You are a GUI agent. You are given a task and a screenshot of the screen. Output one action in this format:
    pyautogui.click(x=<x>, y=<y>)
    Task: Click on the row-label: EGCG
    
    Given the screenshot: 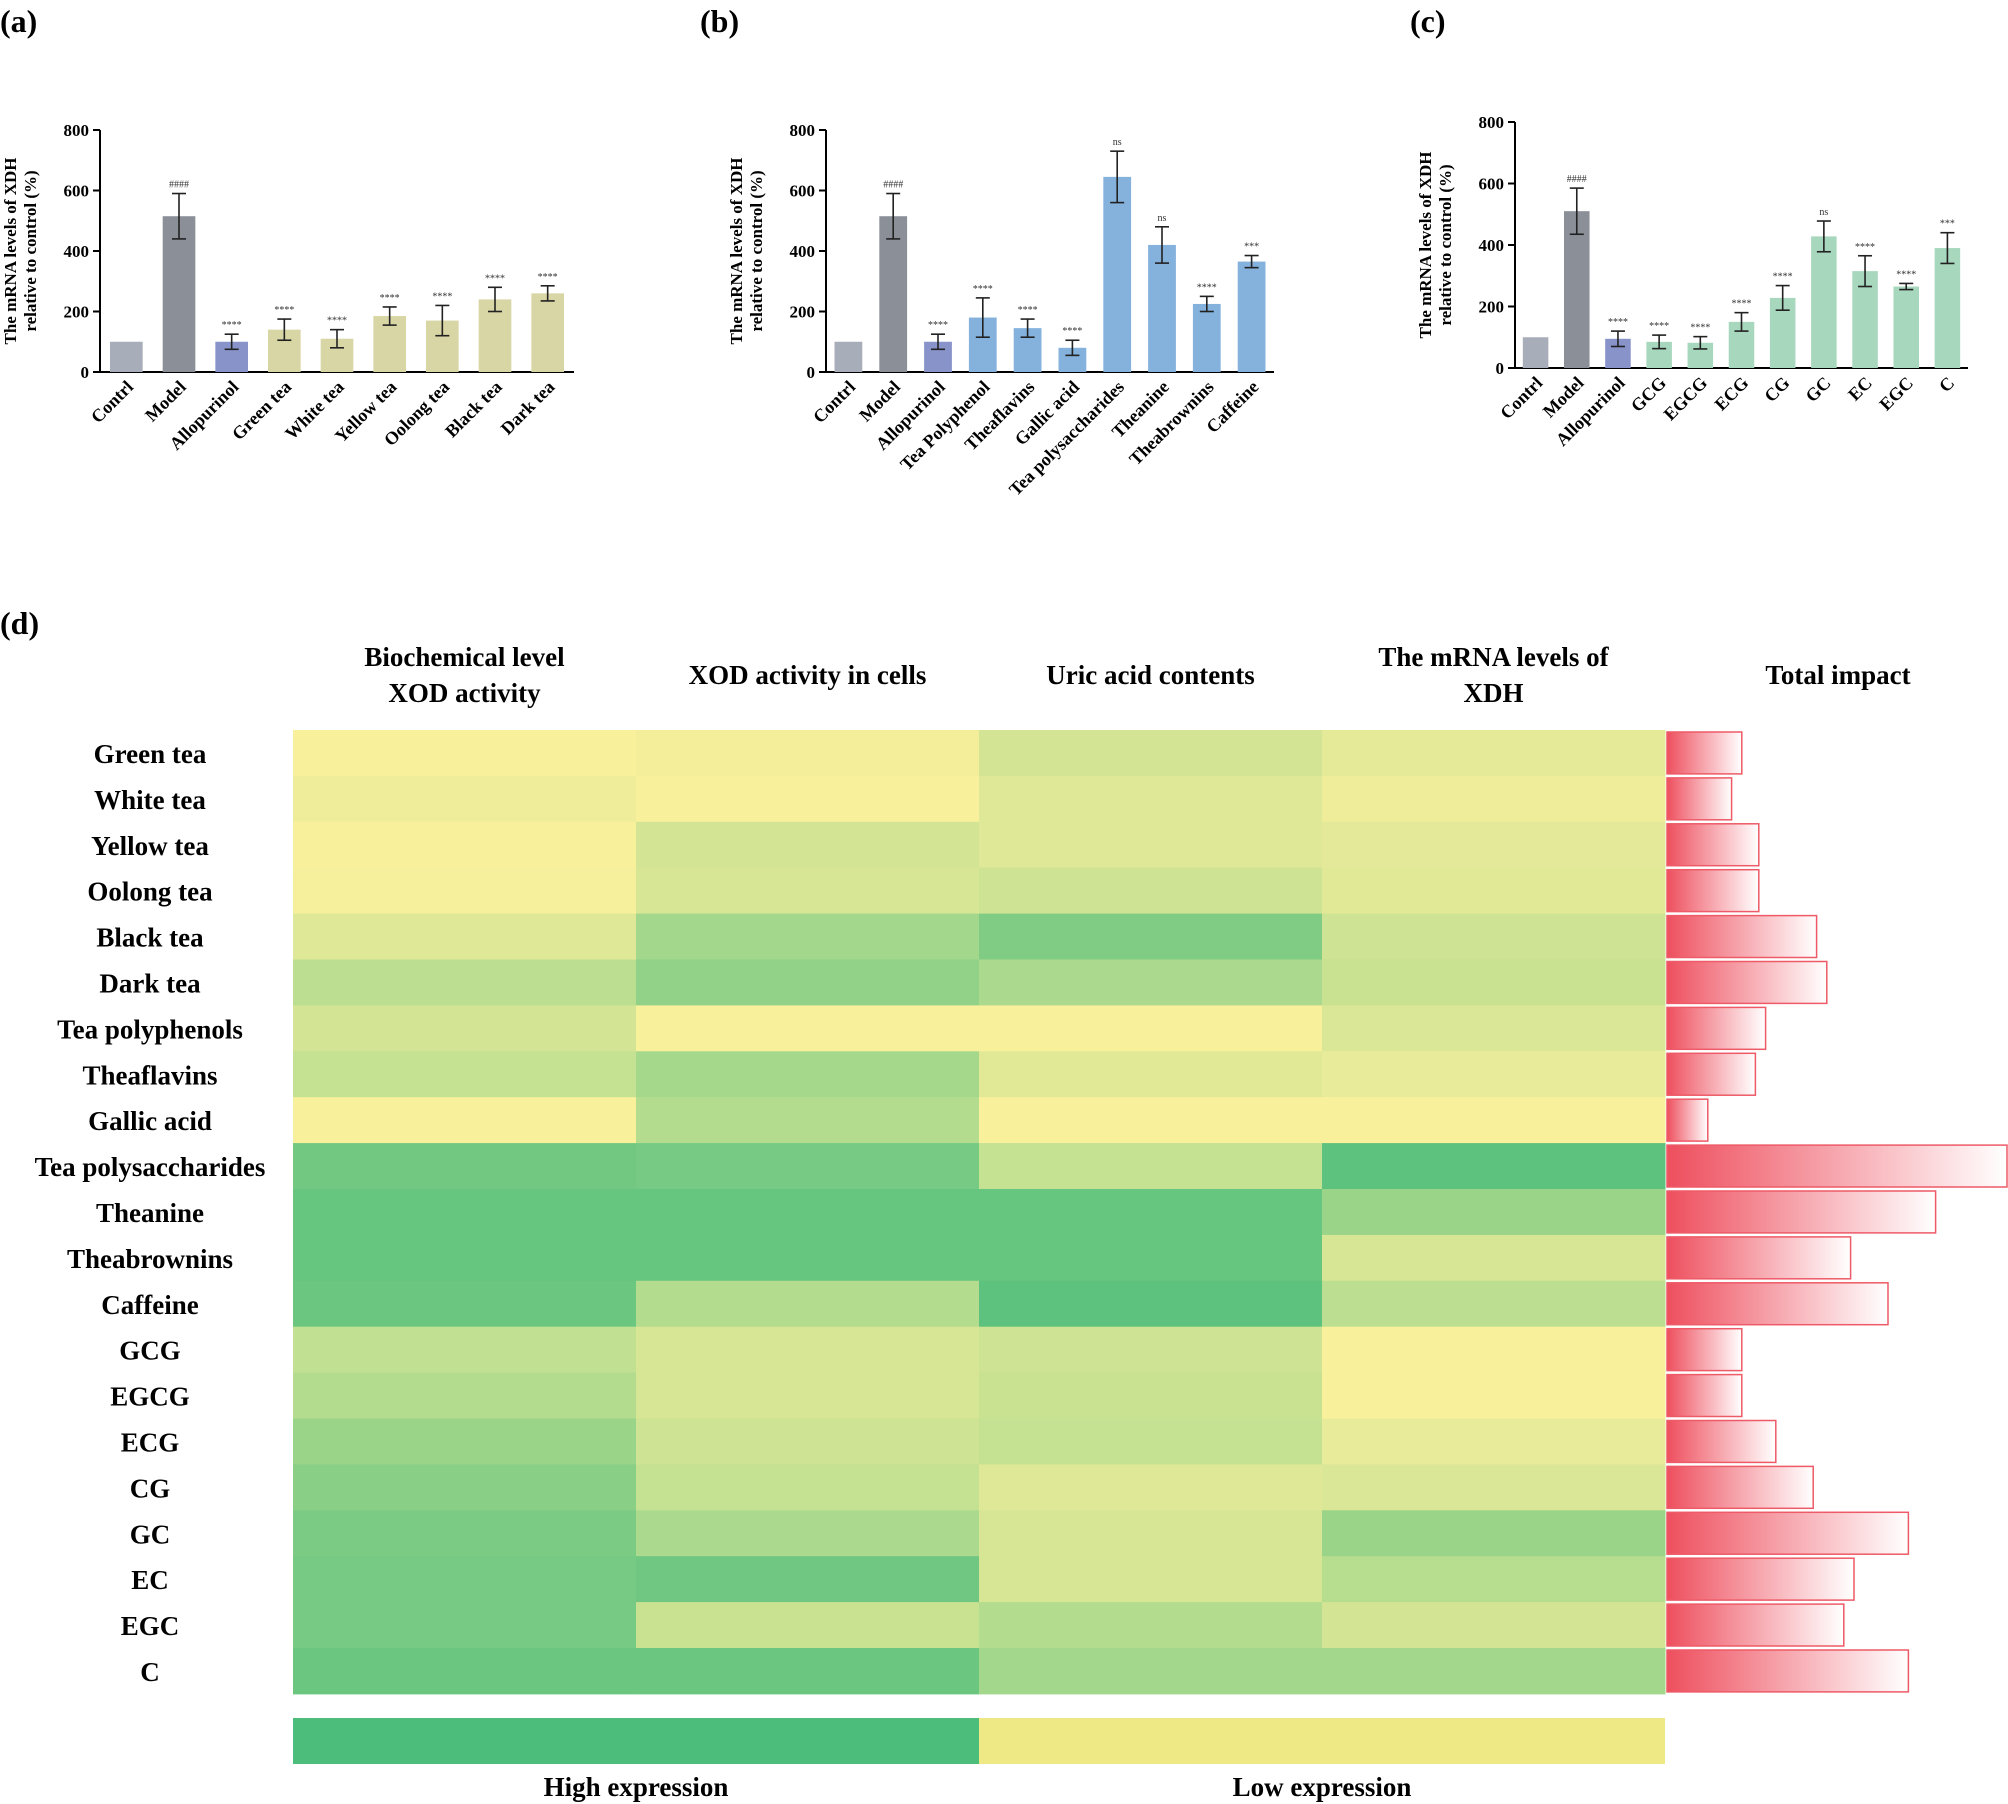 What is the action you would take?
    pyautogui.click(x=150, y=1397)
    